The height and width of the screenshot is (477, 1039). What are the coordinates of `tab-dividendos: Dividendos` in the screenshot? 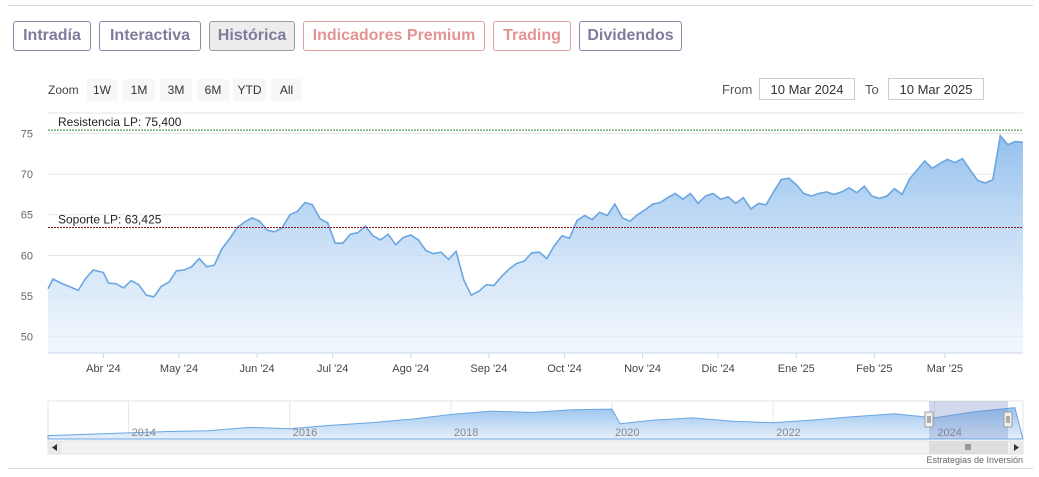 It's located at (630, 36).